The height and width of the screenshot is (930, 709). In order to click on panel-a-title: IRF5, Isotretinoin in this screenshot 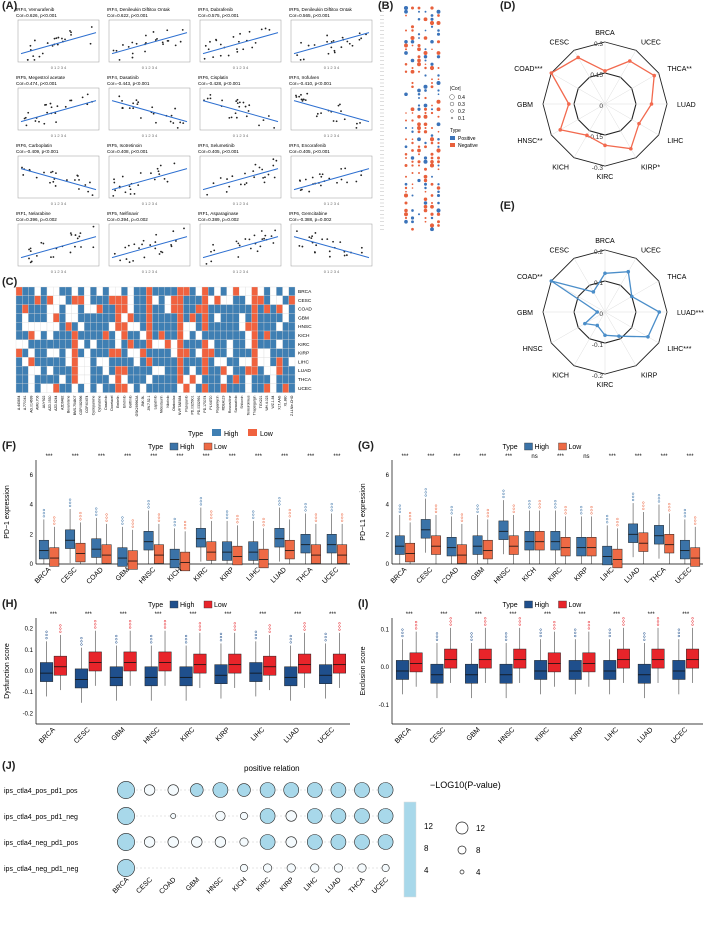, I will do `click(124, 145)`.